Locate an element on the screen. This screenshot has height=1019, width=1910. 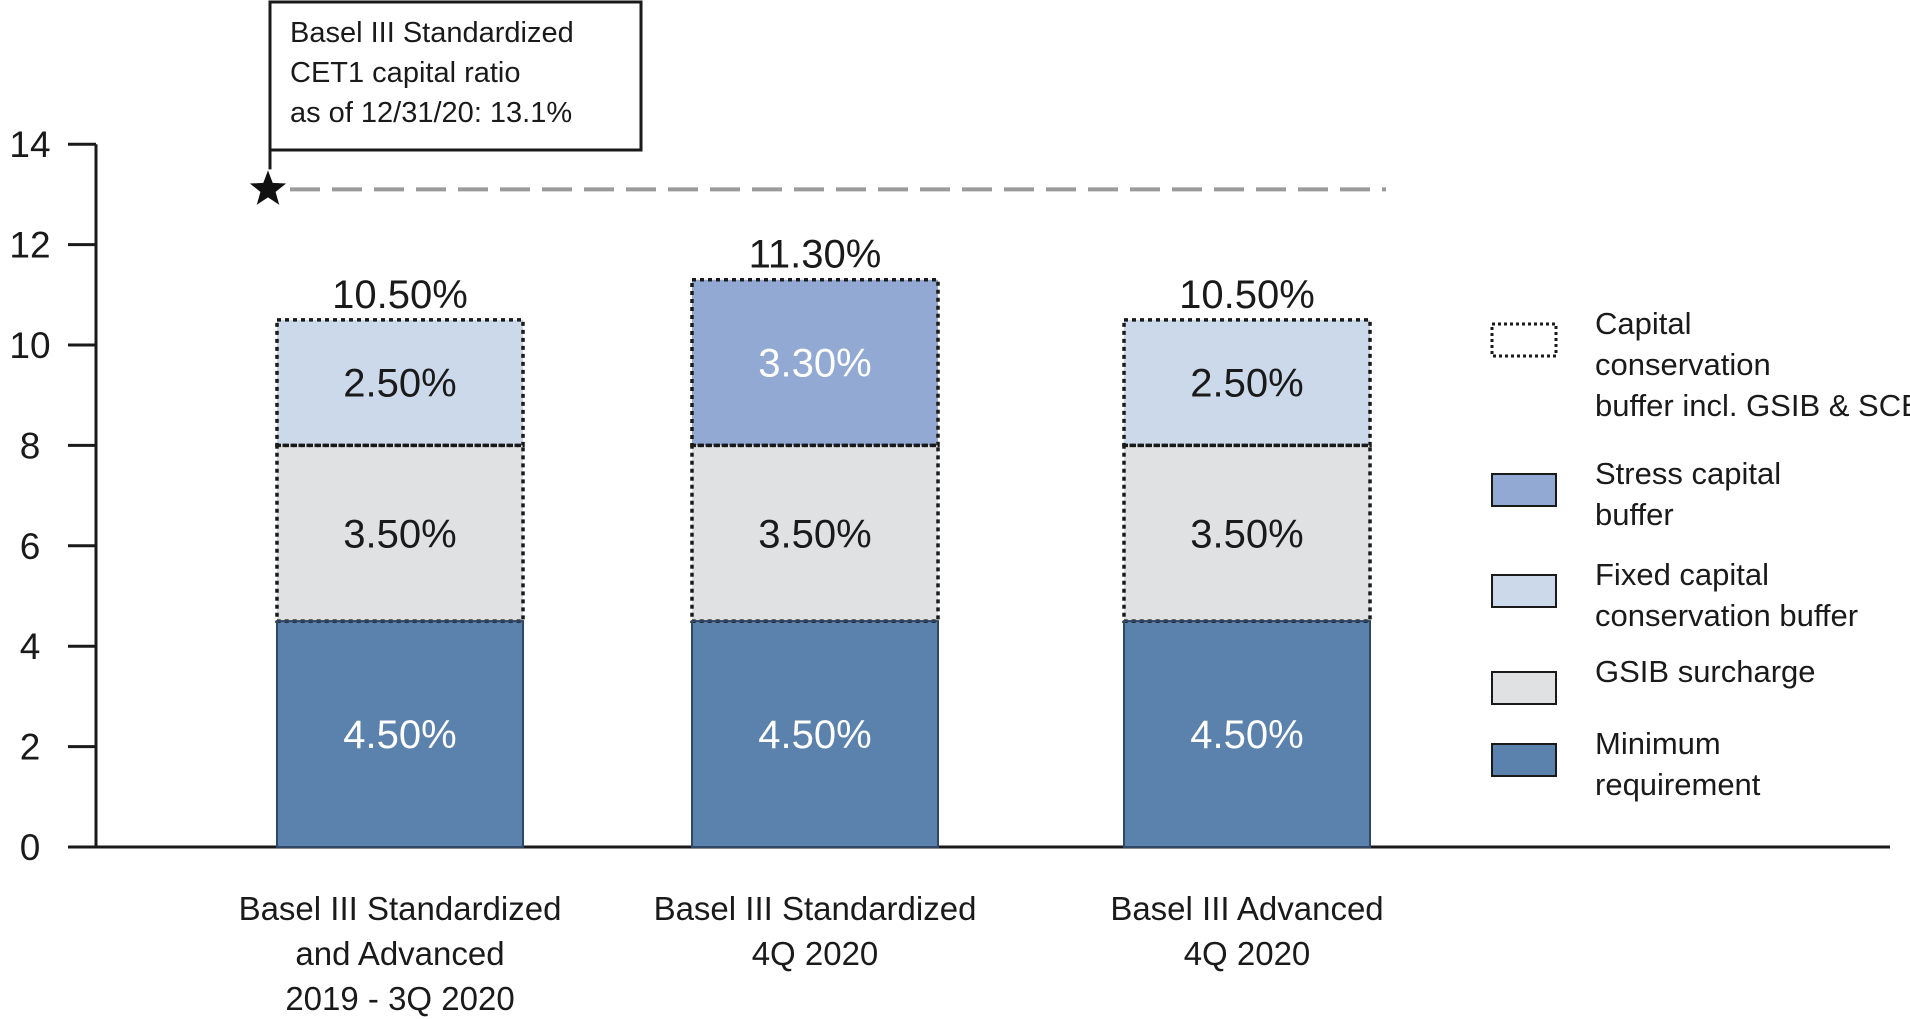
star-marker-icon is located at coordinates (268, 187).